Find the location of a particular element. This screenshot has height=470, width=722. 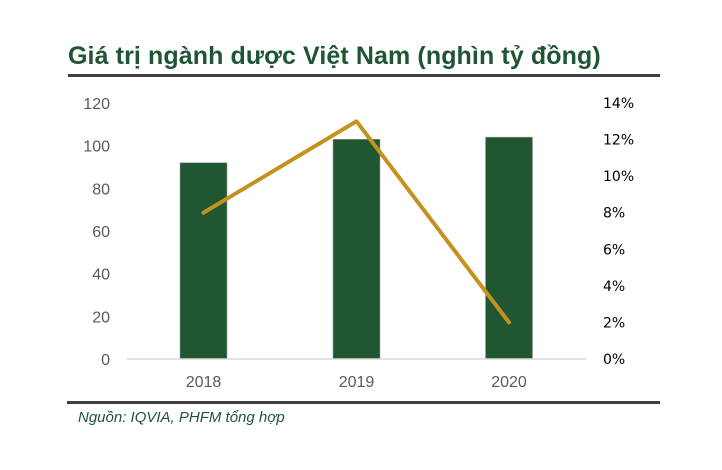

left-y-tick: 80 is located at coordinates (101, 189).